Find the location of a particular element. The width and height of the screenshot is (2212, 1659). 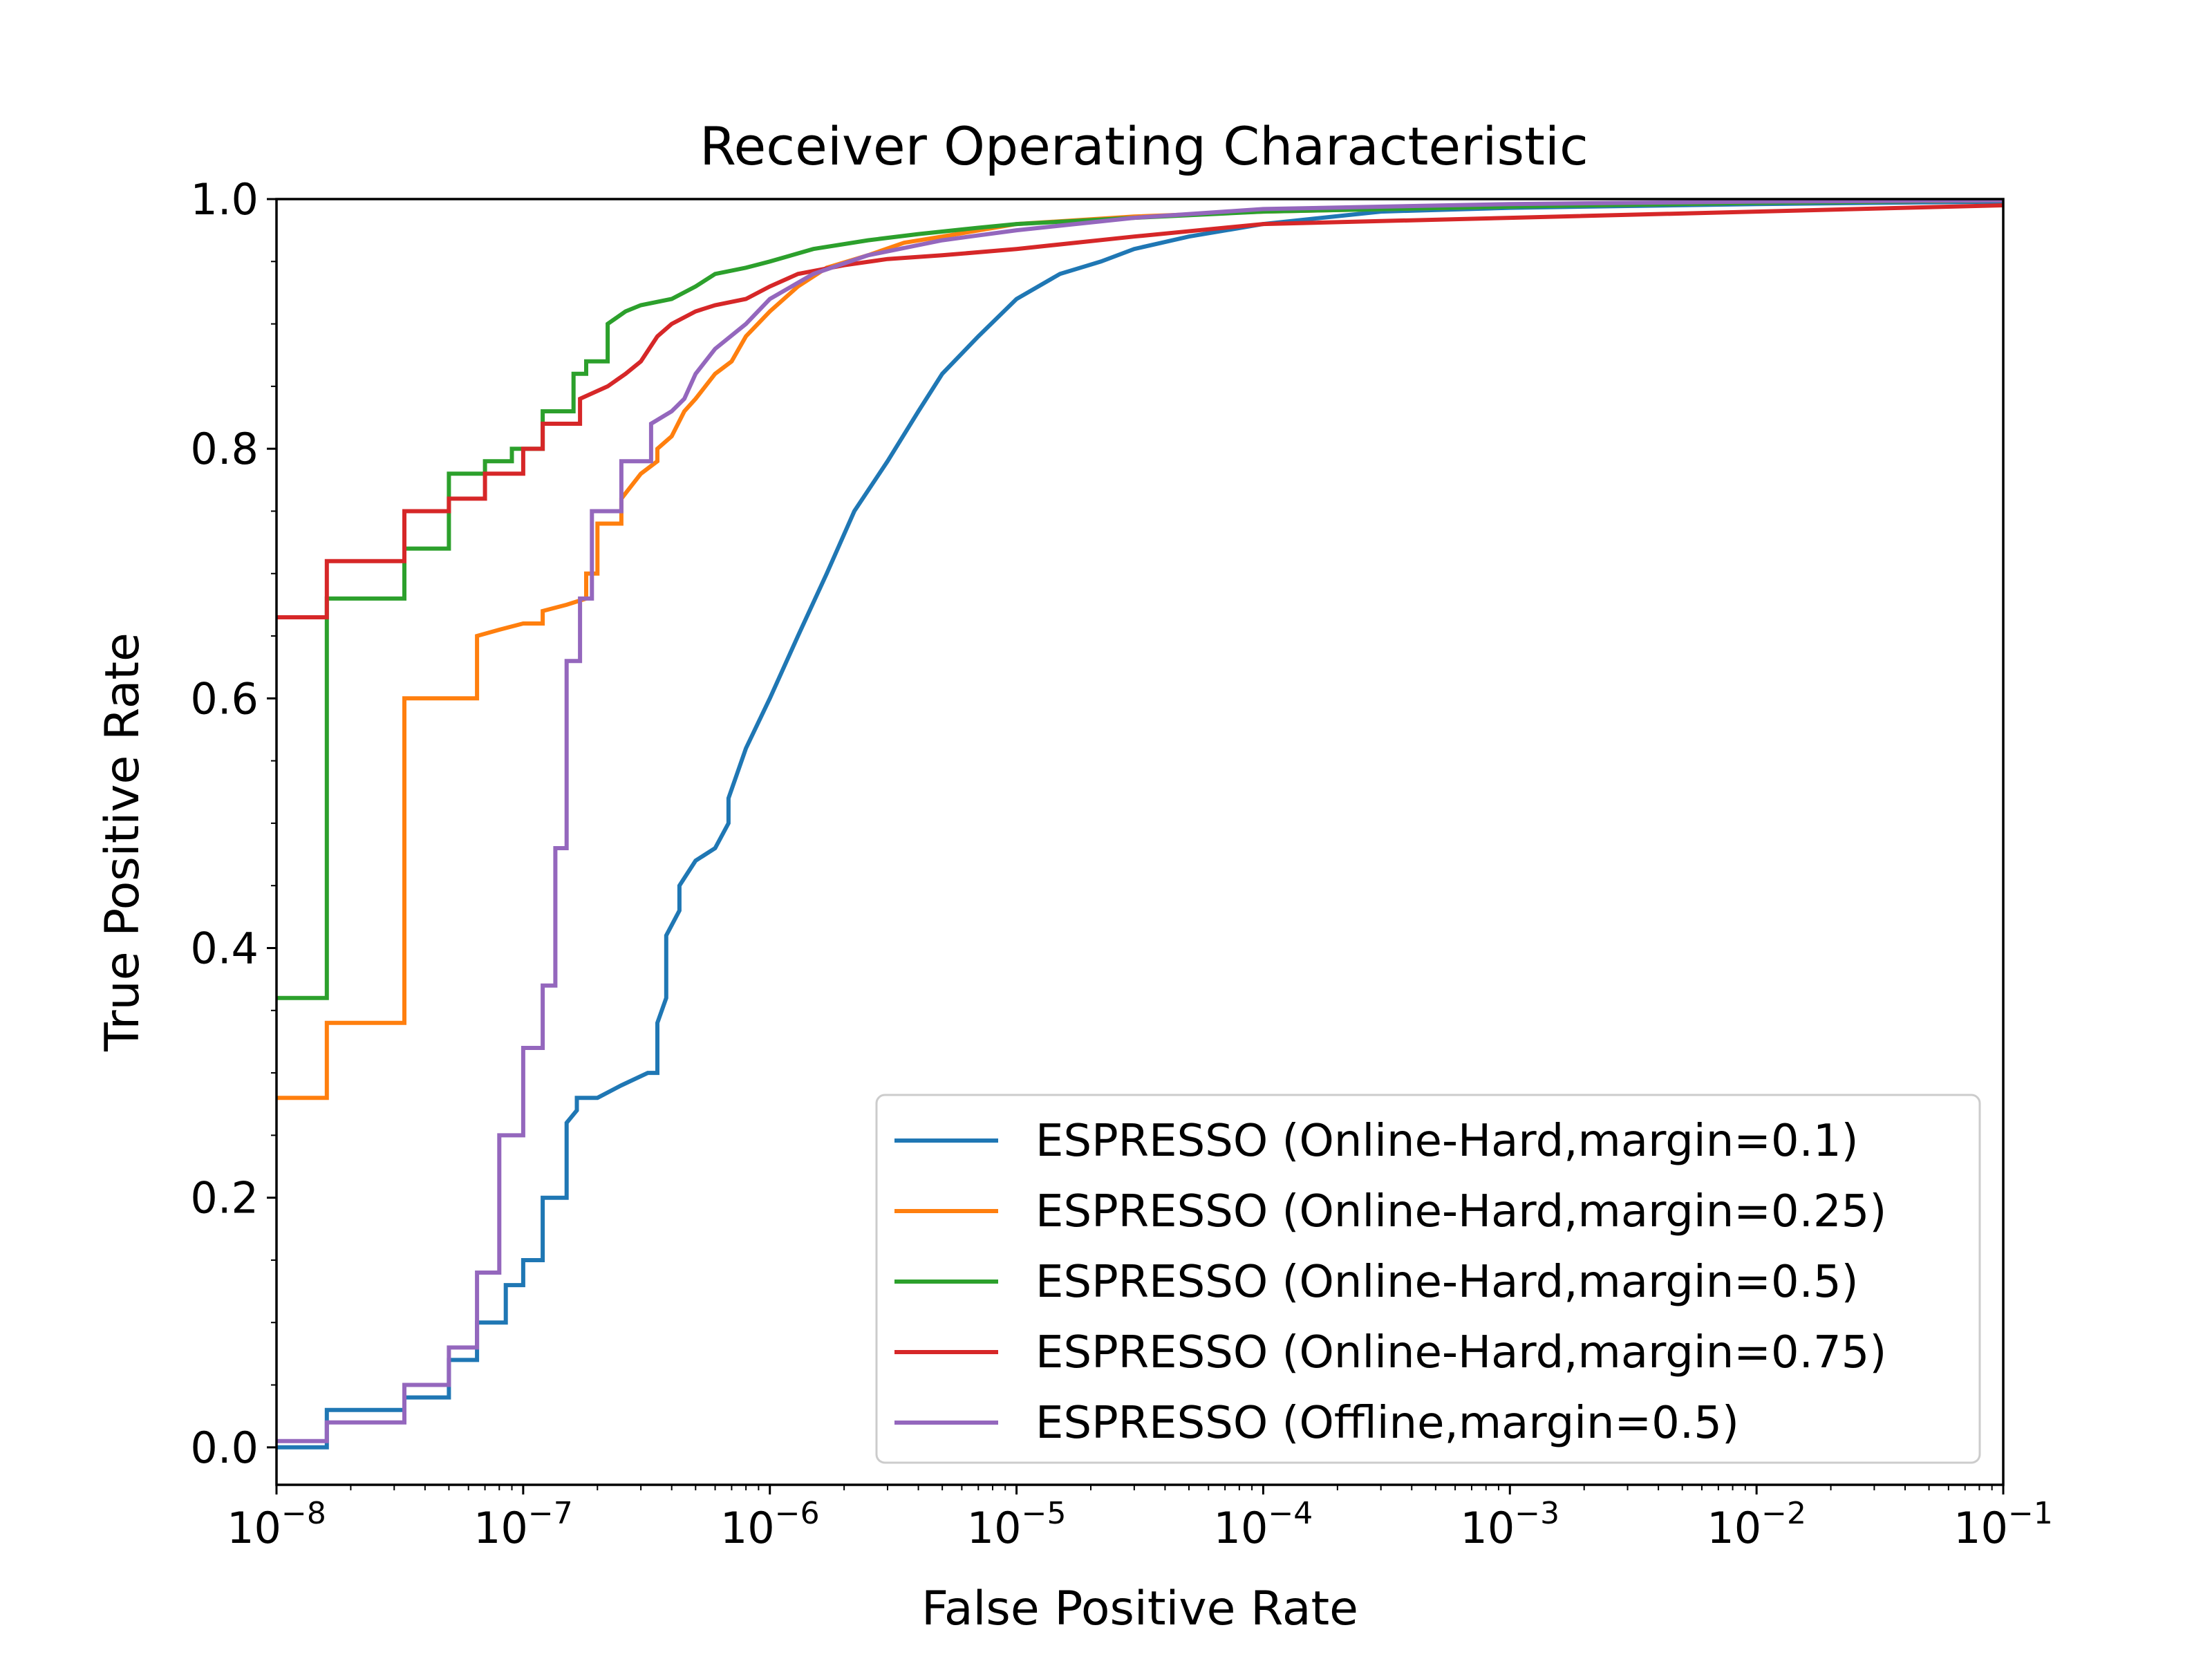

y-tick-label: 0.6 is located at coordinates (225, 698).